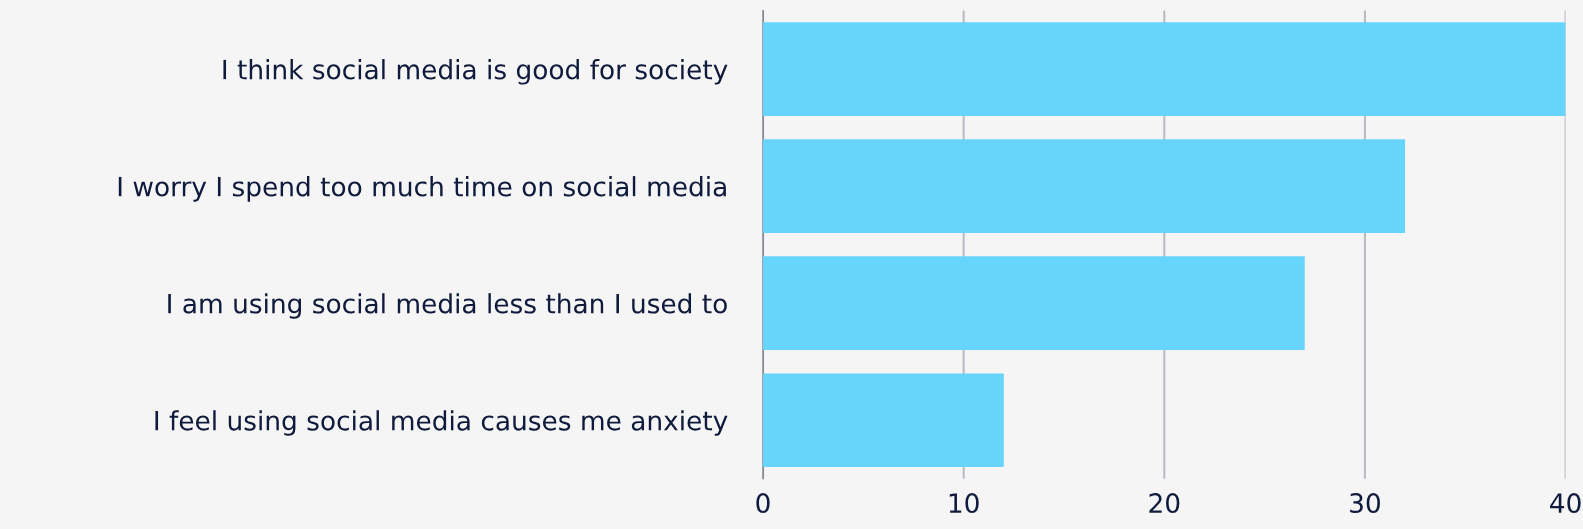  I want to click on x-tick-label: 0, so click(763, 503).